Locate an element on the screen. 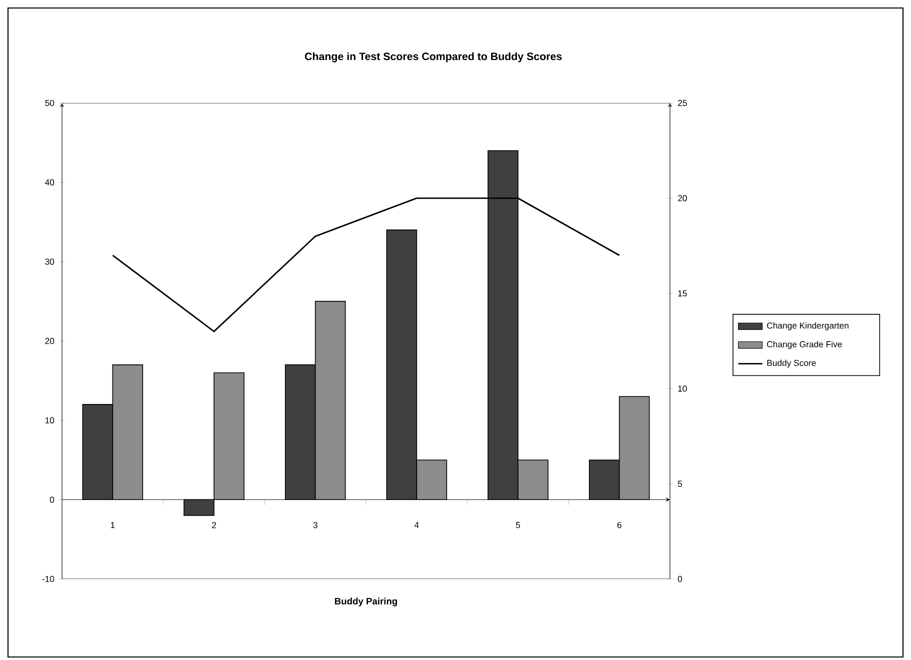 The image size is (911, 660). y-tick-label: 10 is located at coordinates (49, 420).